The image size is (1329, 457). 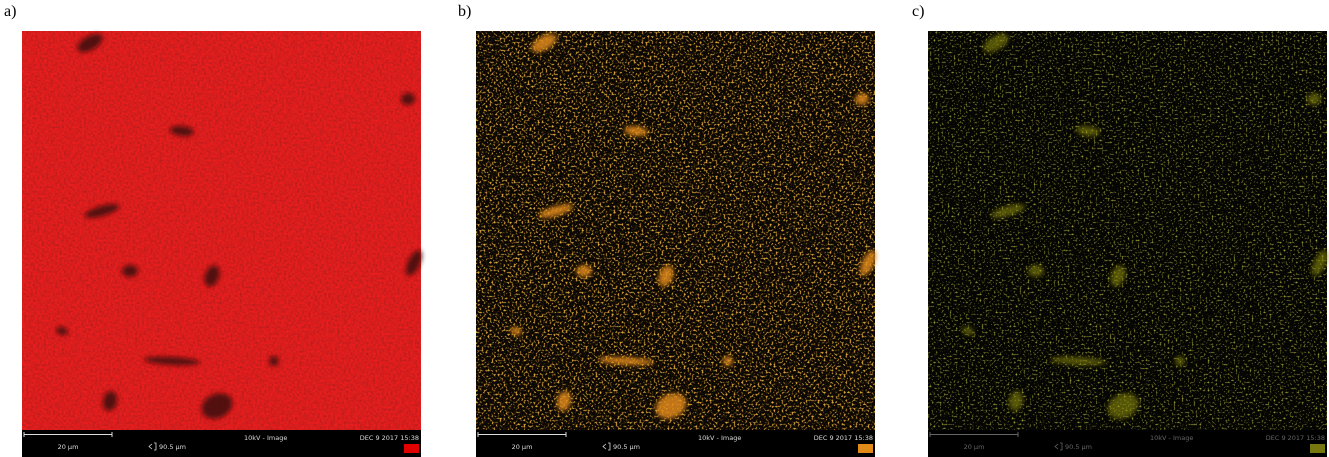 I want to click on panel-label: c), so click(x=918, y=11).